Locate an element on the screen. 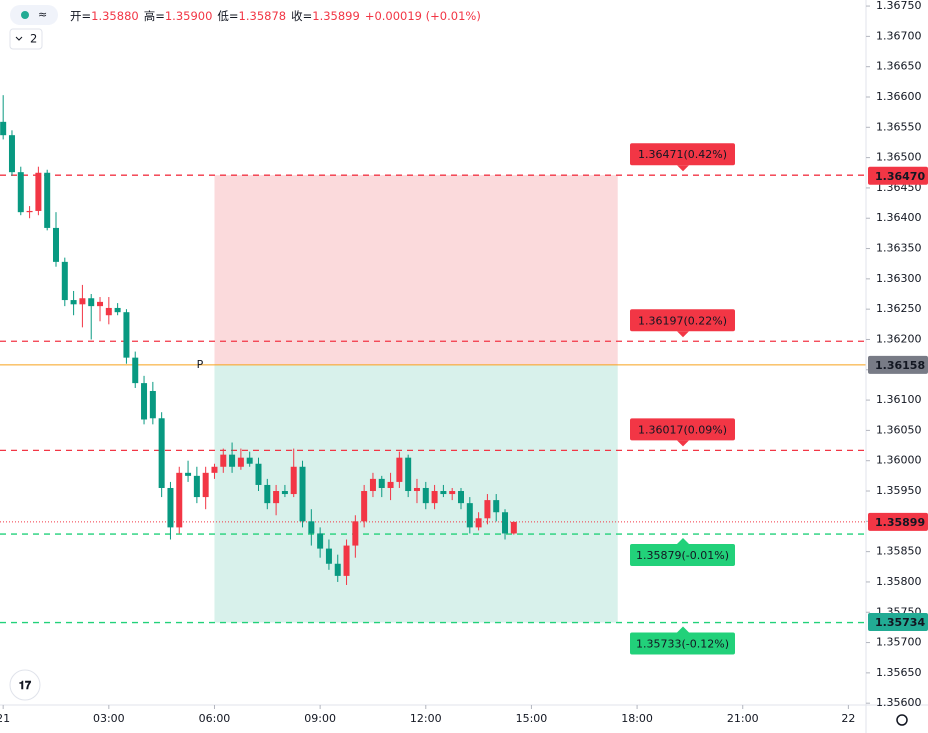 This screenshot has height=733, width=928. price-tag-label: 1.36470 is located at coordinates (900, 176).